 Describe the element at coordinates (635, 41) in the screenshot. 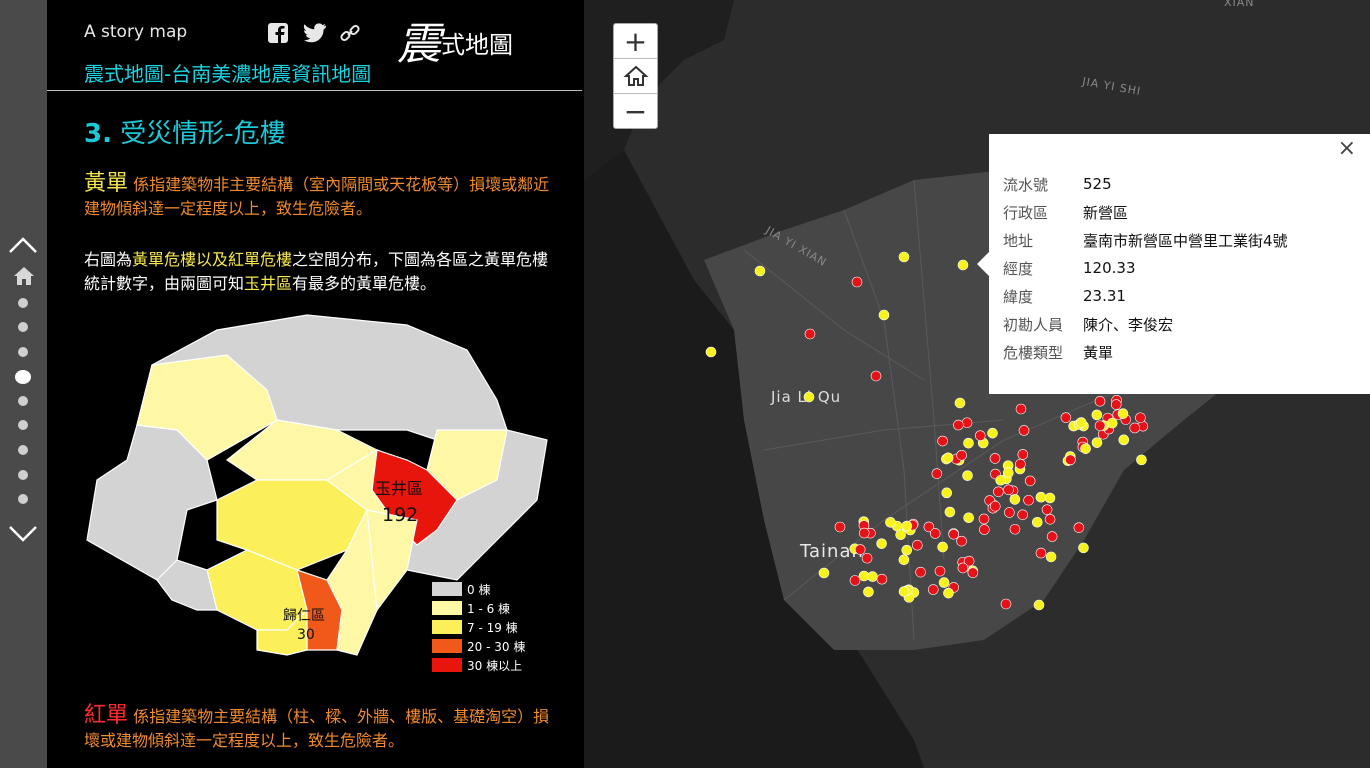

I see `zoom-in-button: +` at that location.